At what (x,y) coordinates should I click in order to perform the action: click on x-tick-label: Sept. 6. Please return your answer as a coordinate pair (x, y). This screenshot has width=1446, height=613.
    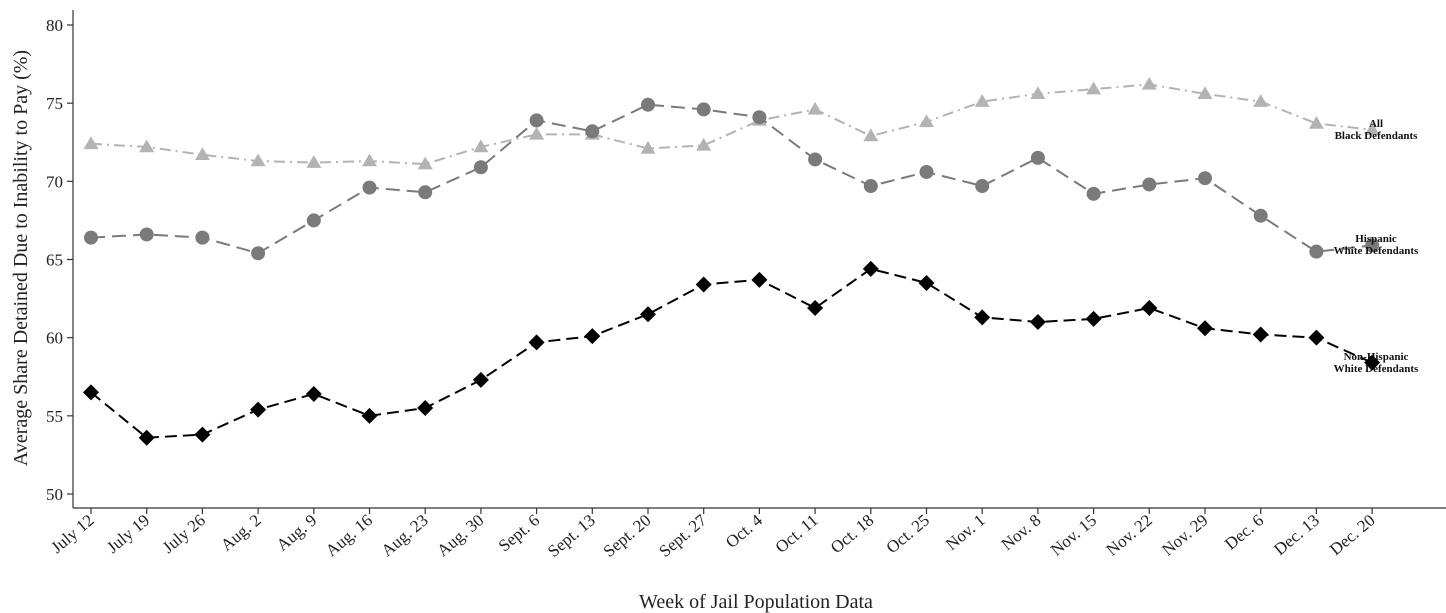
    Looking at the image, I should click on (519, 533).